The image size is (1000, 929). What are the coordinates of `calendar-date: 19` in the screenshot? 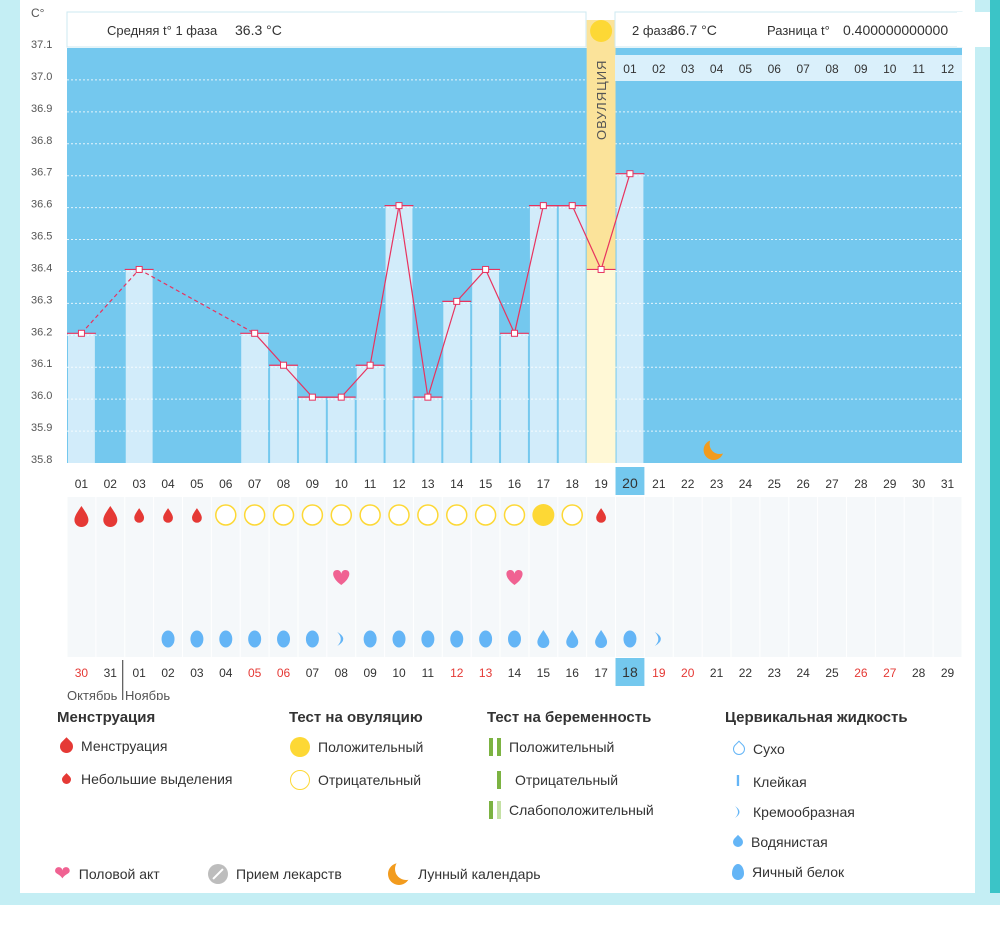 It's located at (659, 673).